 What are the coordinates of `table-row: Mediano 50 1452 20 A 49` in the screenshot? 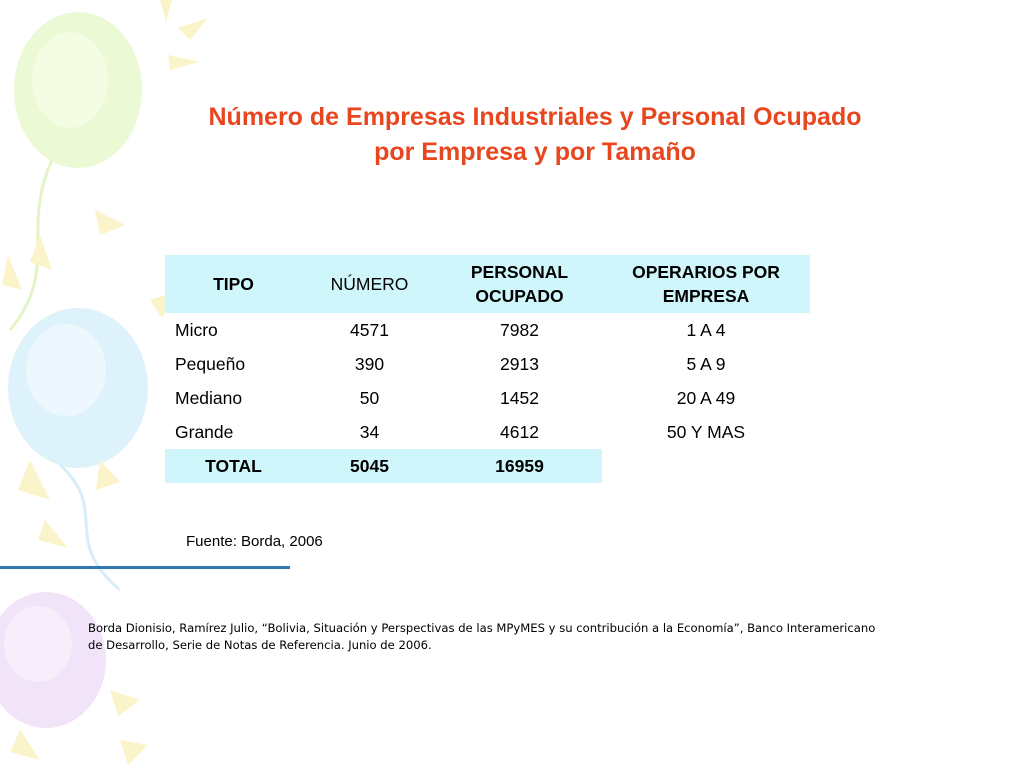 It's located at (487, 398).